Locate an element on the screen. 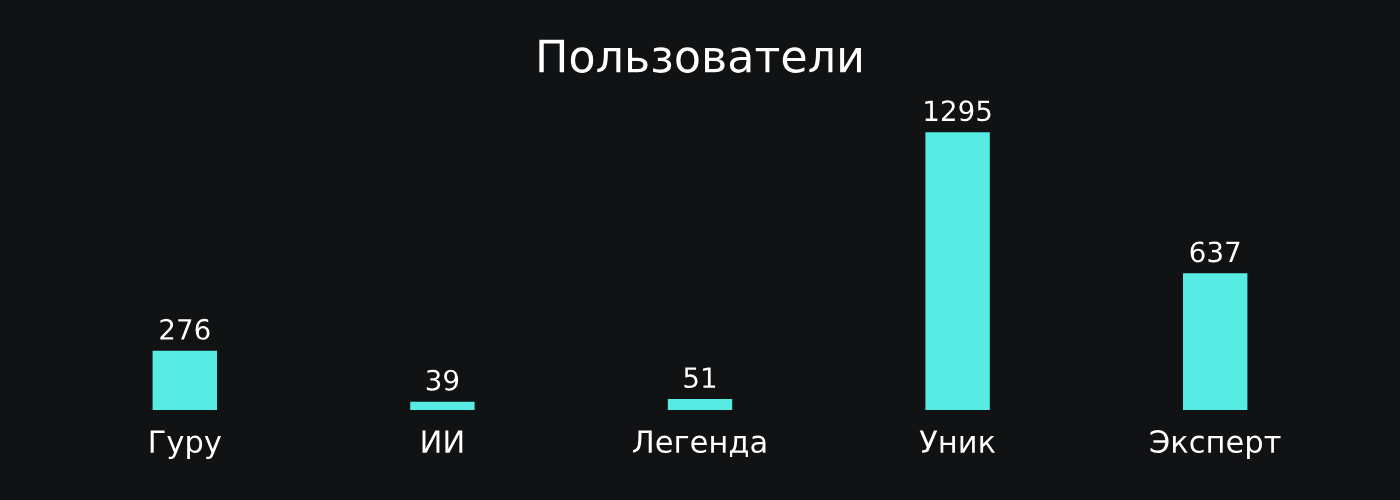  data-label: 276 is located at coordinates (185, 329).